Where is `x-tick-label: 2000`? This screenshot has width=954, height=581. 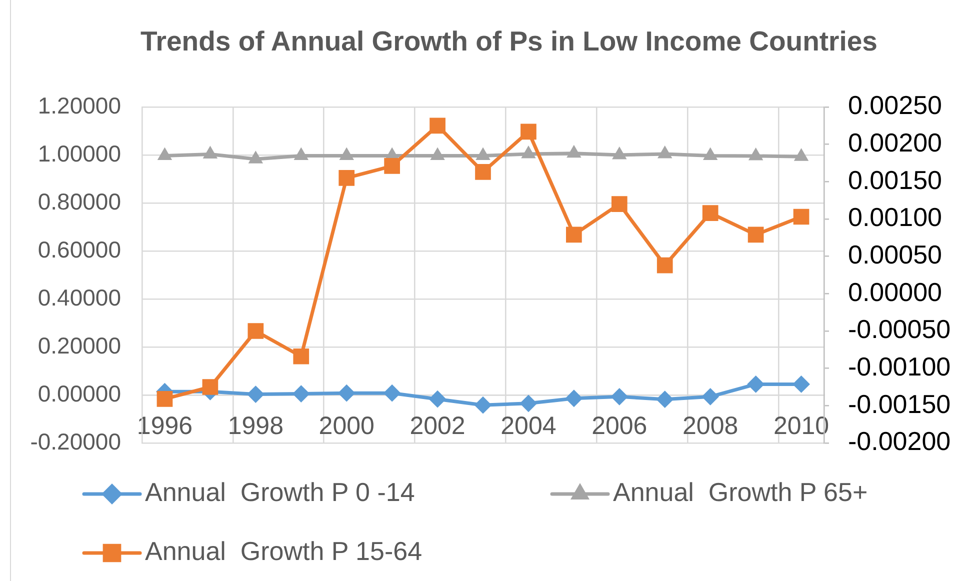 x-tick-label: 2000 is located at coordinates (346, 426).